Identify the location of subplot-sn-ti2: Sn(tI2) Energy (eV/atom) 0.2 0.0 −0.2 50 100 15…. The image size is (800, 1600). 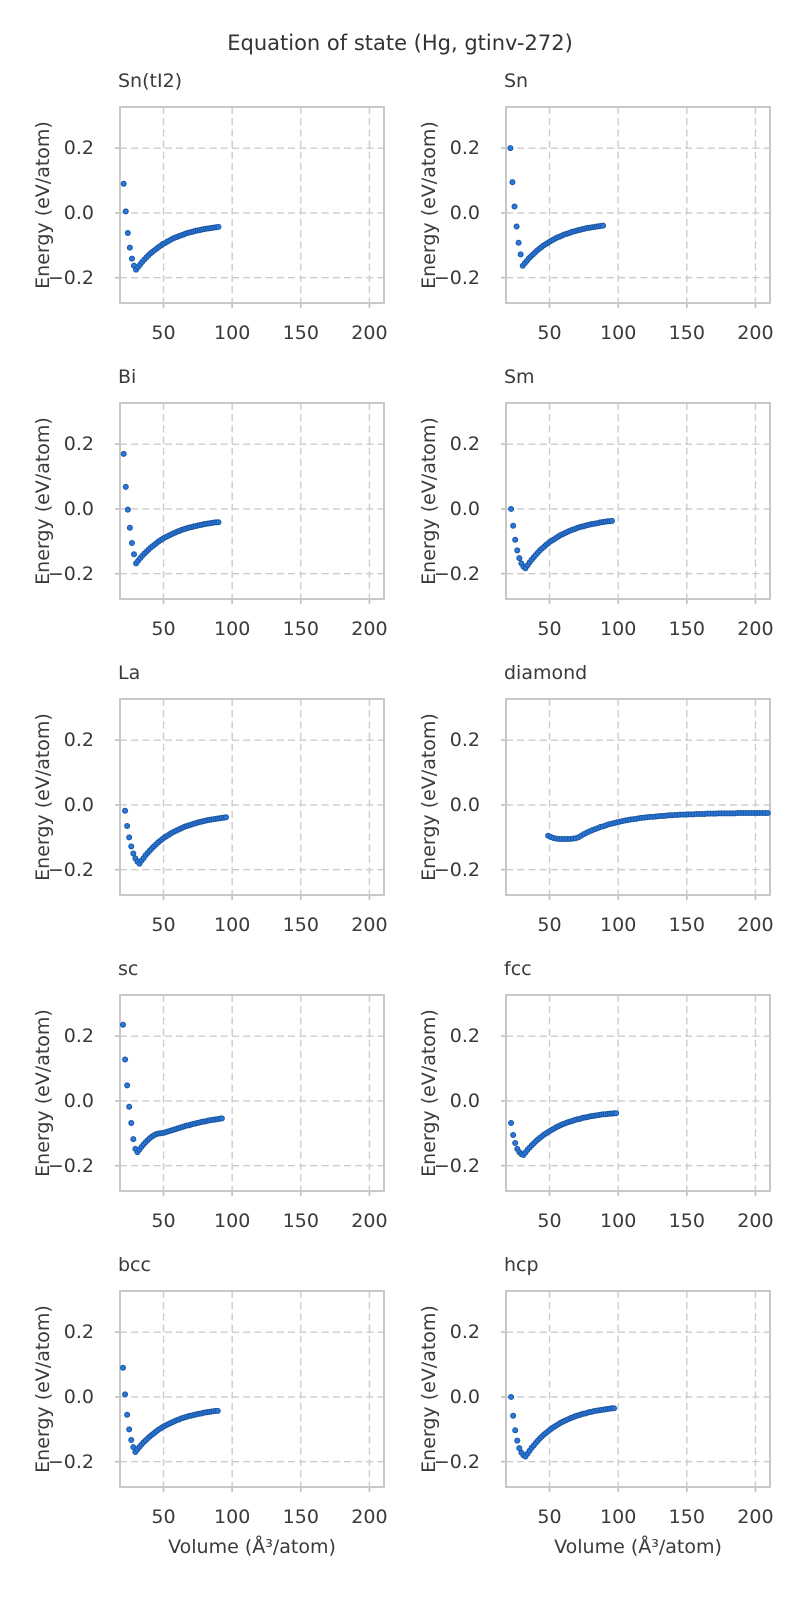
(210, 207).